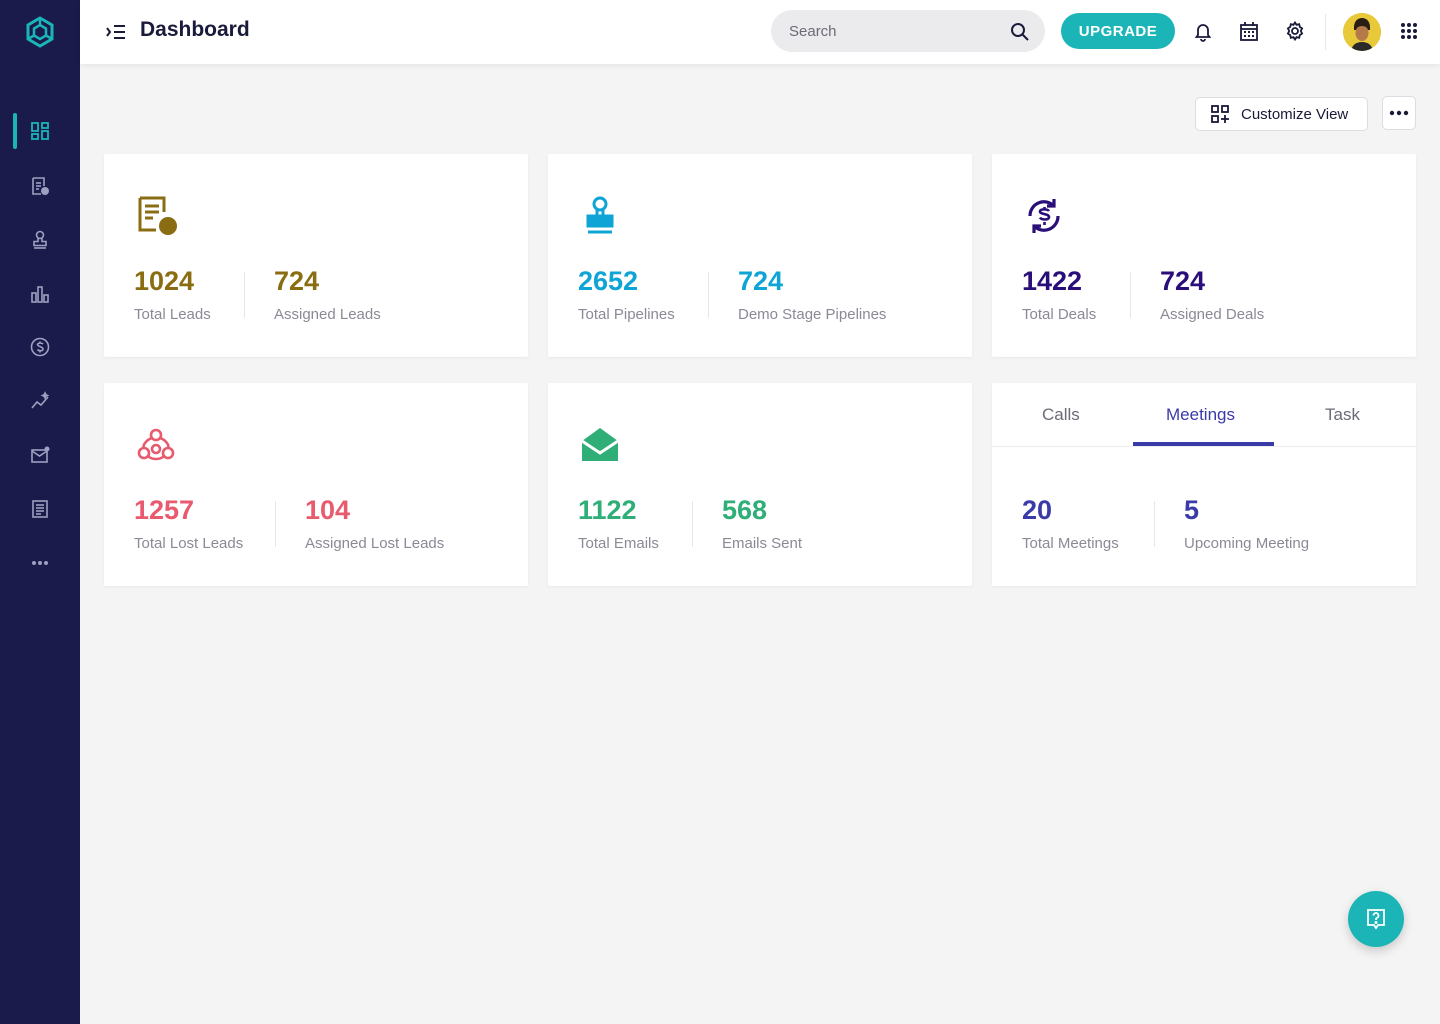 Image resolution: width=1440 pixels, height=1024 pixels. I want to click on sparkline-icon, so click(40, 400).